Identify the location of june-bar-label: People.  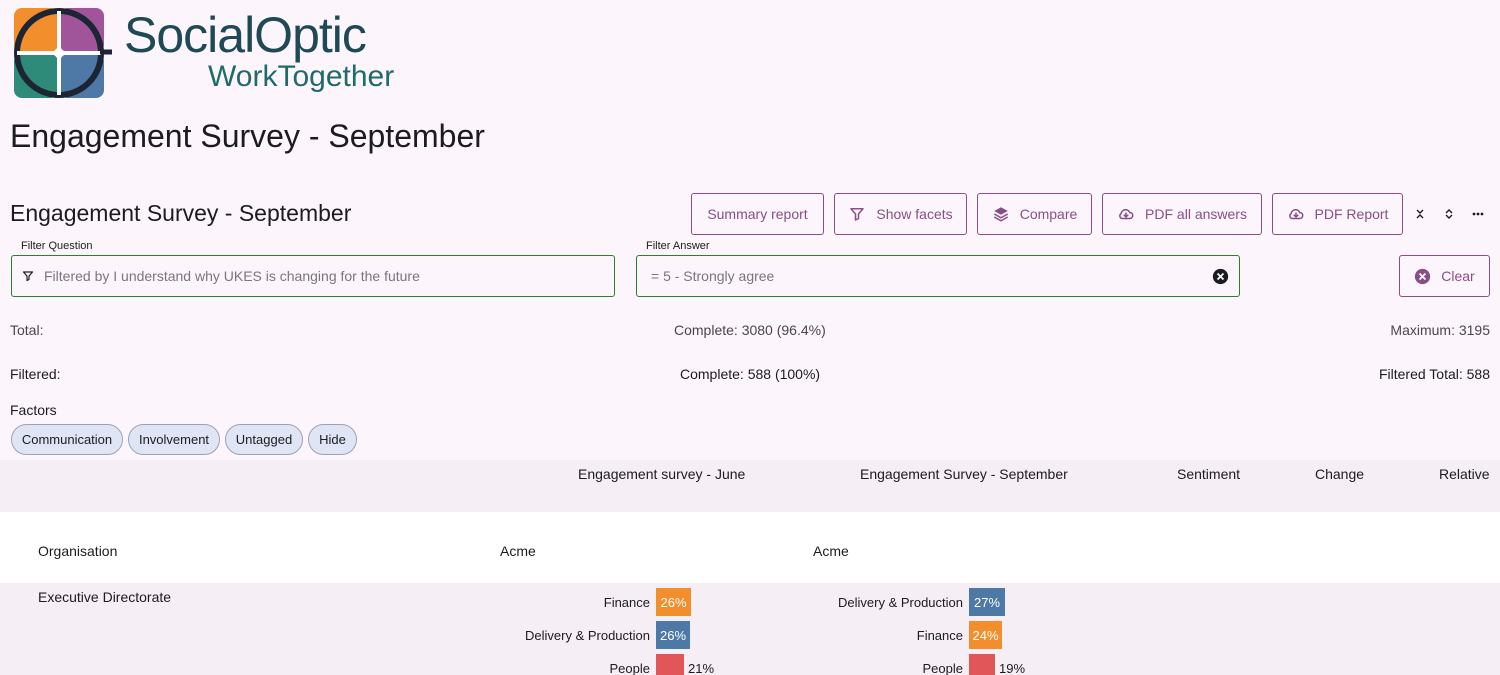
(629, 668).